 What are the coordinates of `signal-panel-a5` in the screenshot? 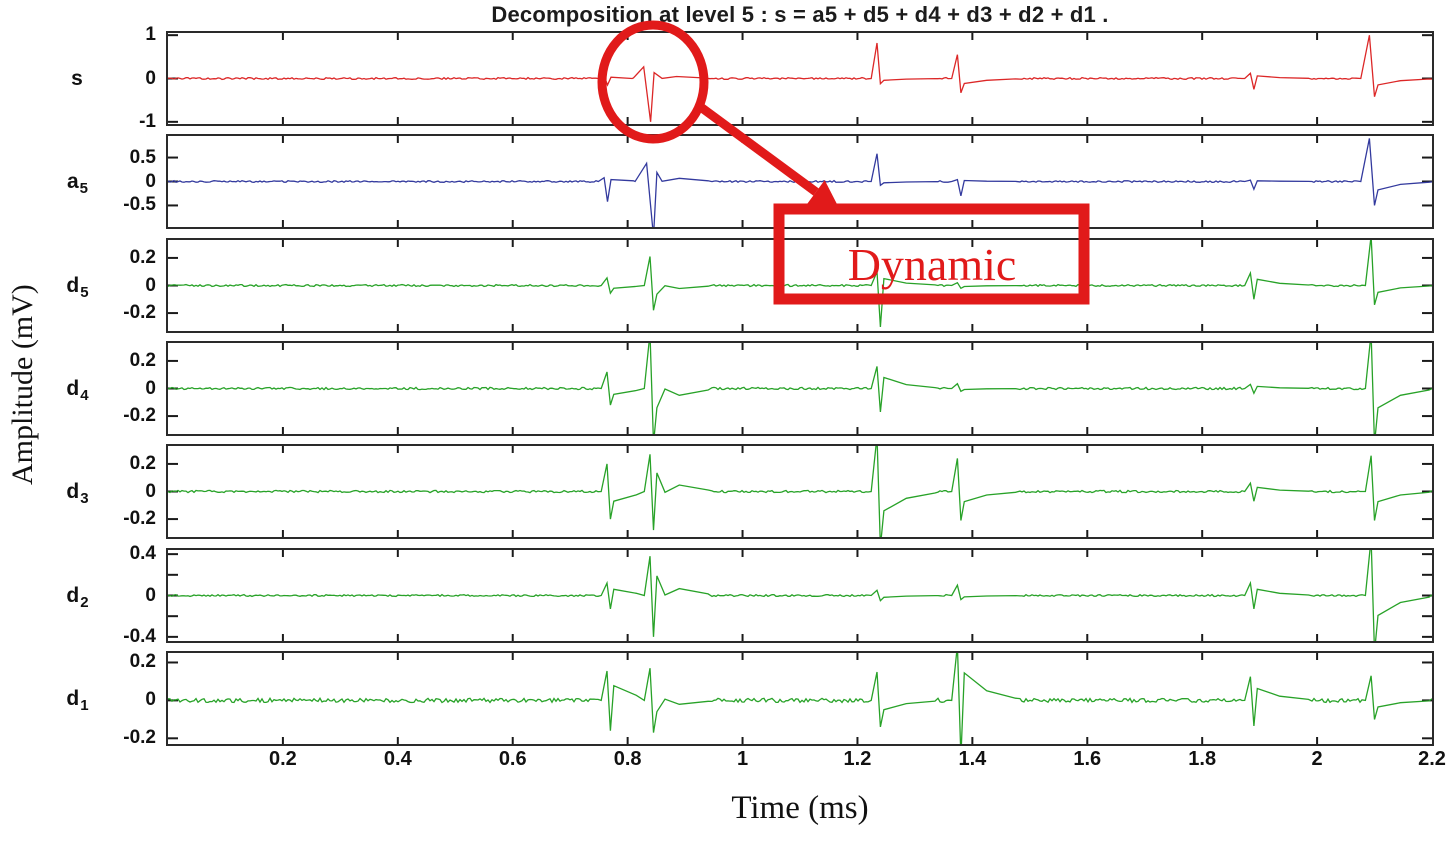 It's located at (800, 181).